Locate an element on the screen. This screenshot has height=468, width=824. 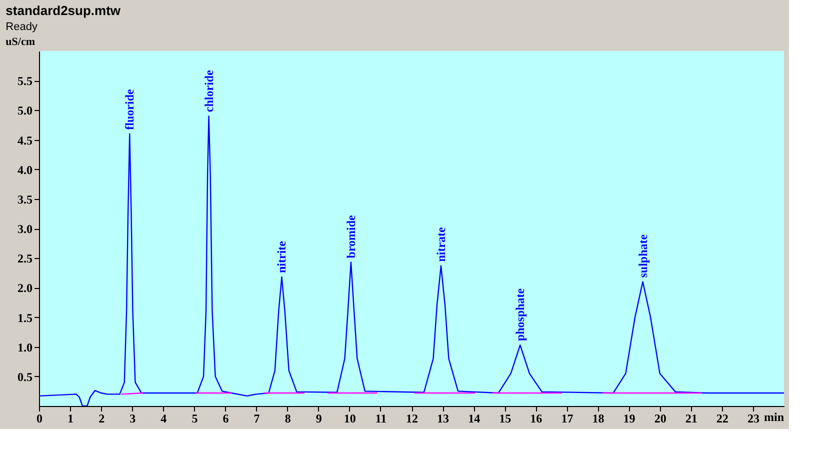
x-tick-label: 3 is located at coordinates (133, 419).